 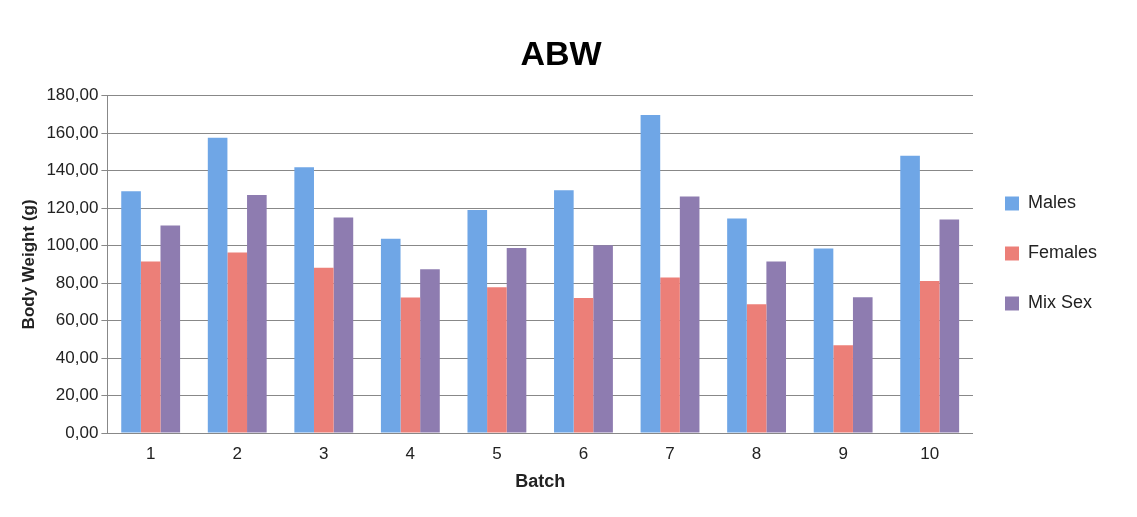 What do you see at coordinates (72, 95) in the screenshot?
I see `y-tick-label: 180,00` at bounding box center [72, 95].